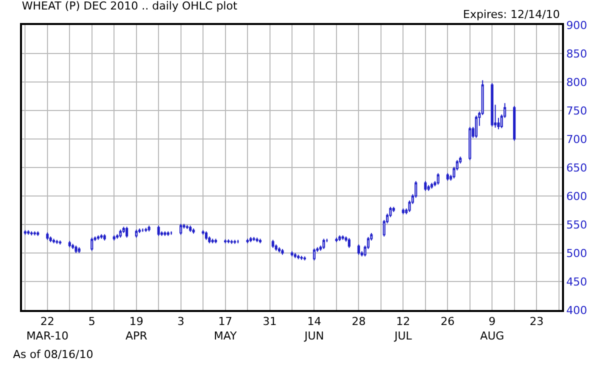 The height and width of the screenshot is (366, 607). What do you see at coordinates (577, 53) in the screenshot?
I see `y-tick-label: 850` at bounding box center [577, 53].